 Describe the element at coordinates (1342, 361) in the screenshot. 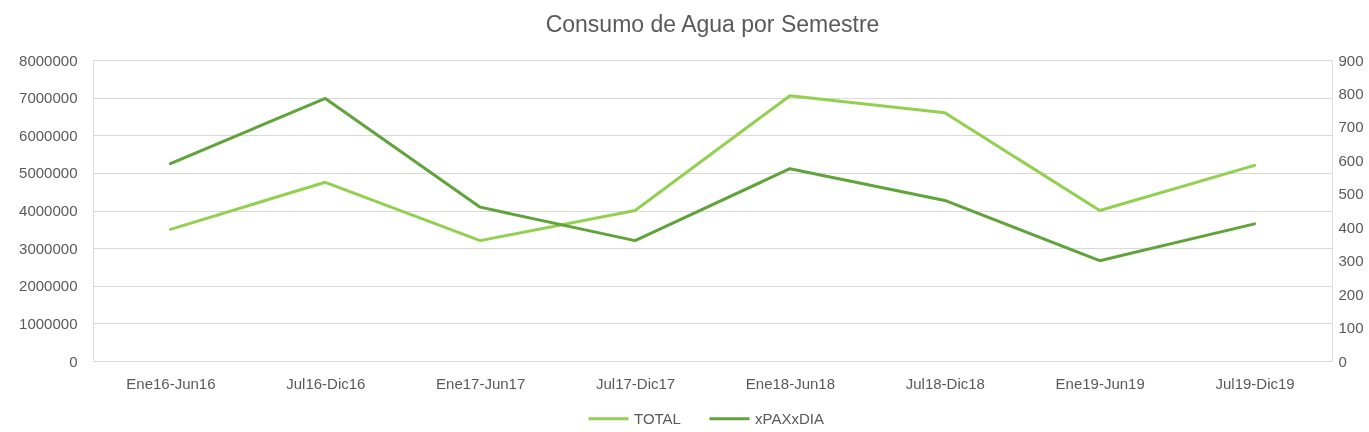

I see `y2-tick-label: 0` at that location.